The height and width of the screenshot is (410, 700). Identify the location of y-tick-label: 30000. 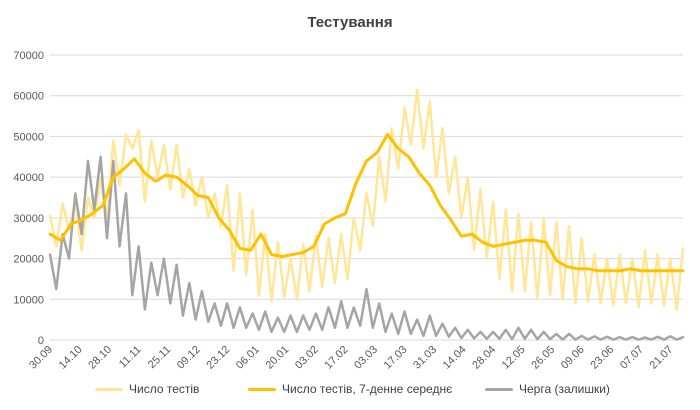
(28, 219).